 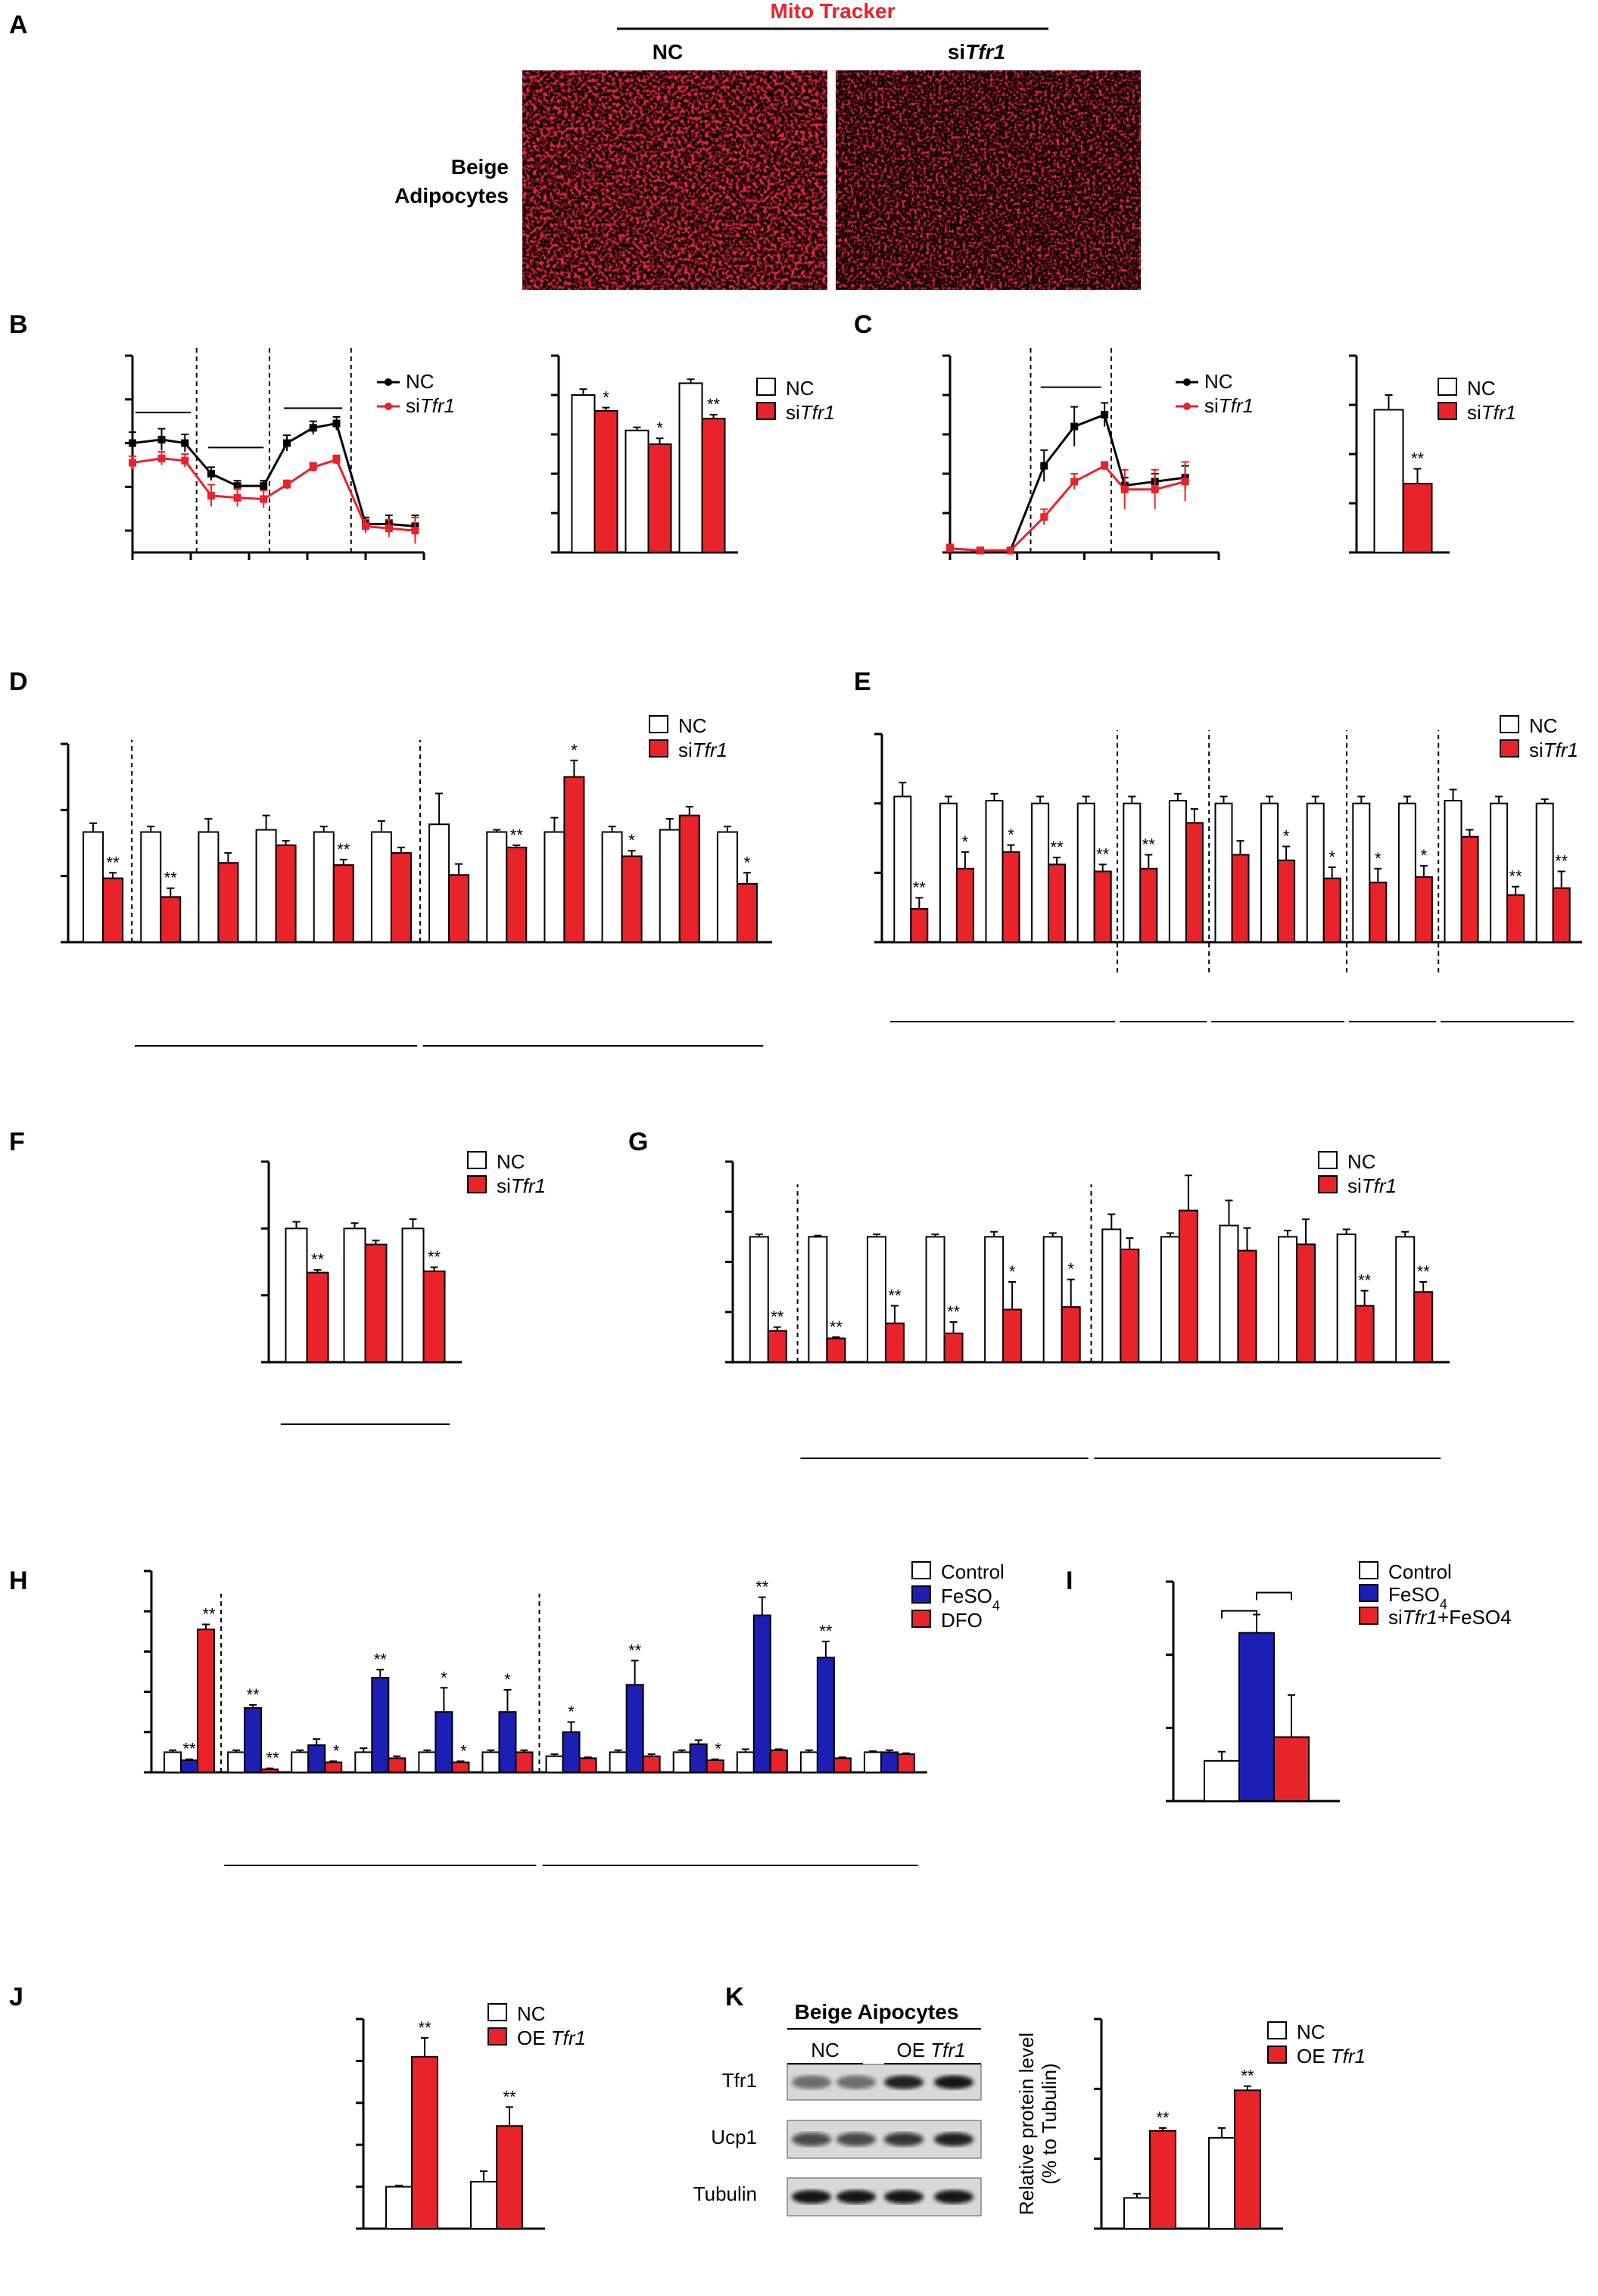 What do you see at coordinates (948, 872) in the screenshot?
I see `bar-nc-ndufa10` at bounding box center [948, 872].